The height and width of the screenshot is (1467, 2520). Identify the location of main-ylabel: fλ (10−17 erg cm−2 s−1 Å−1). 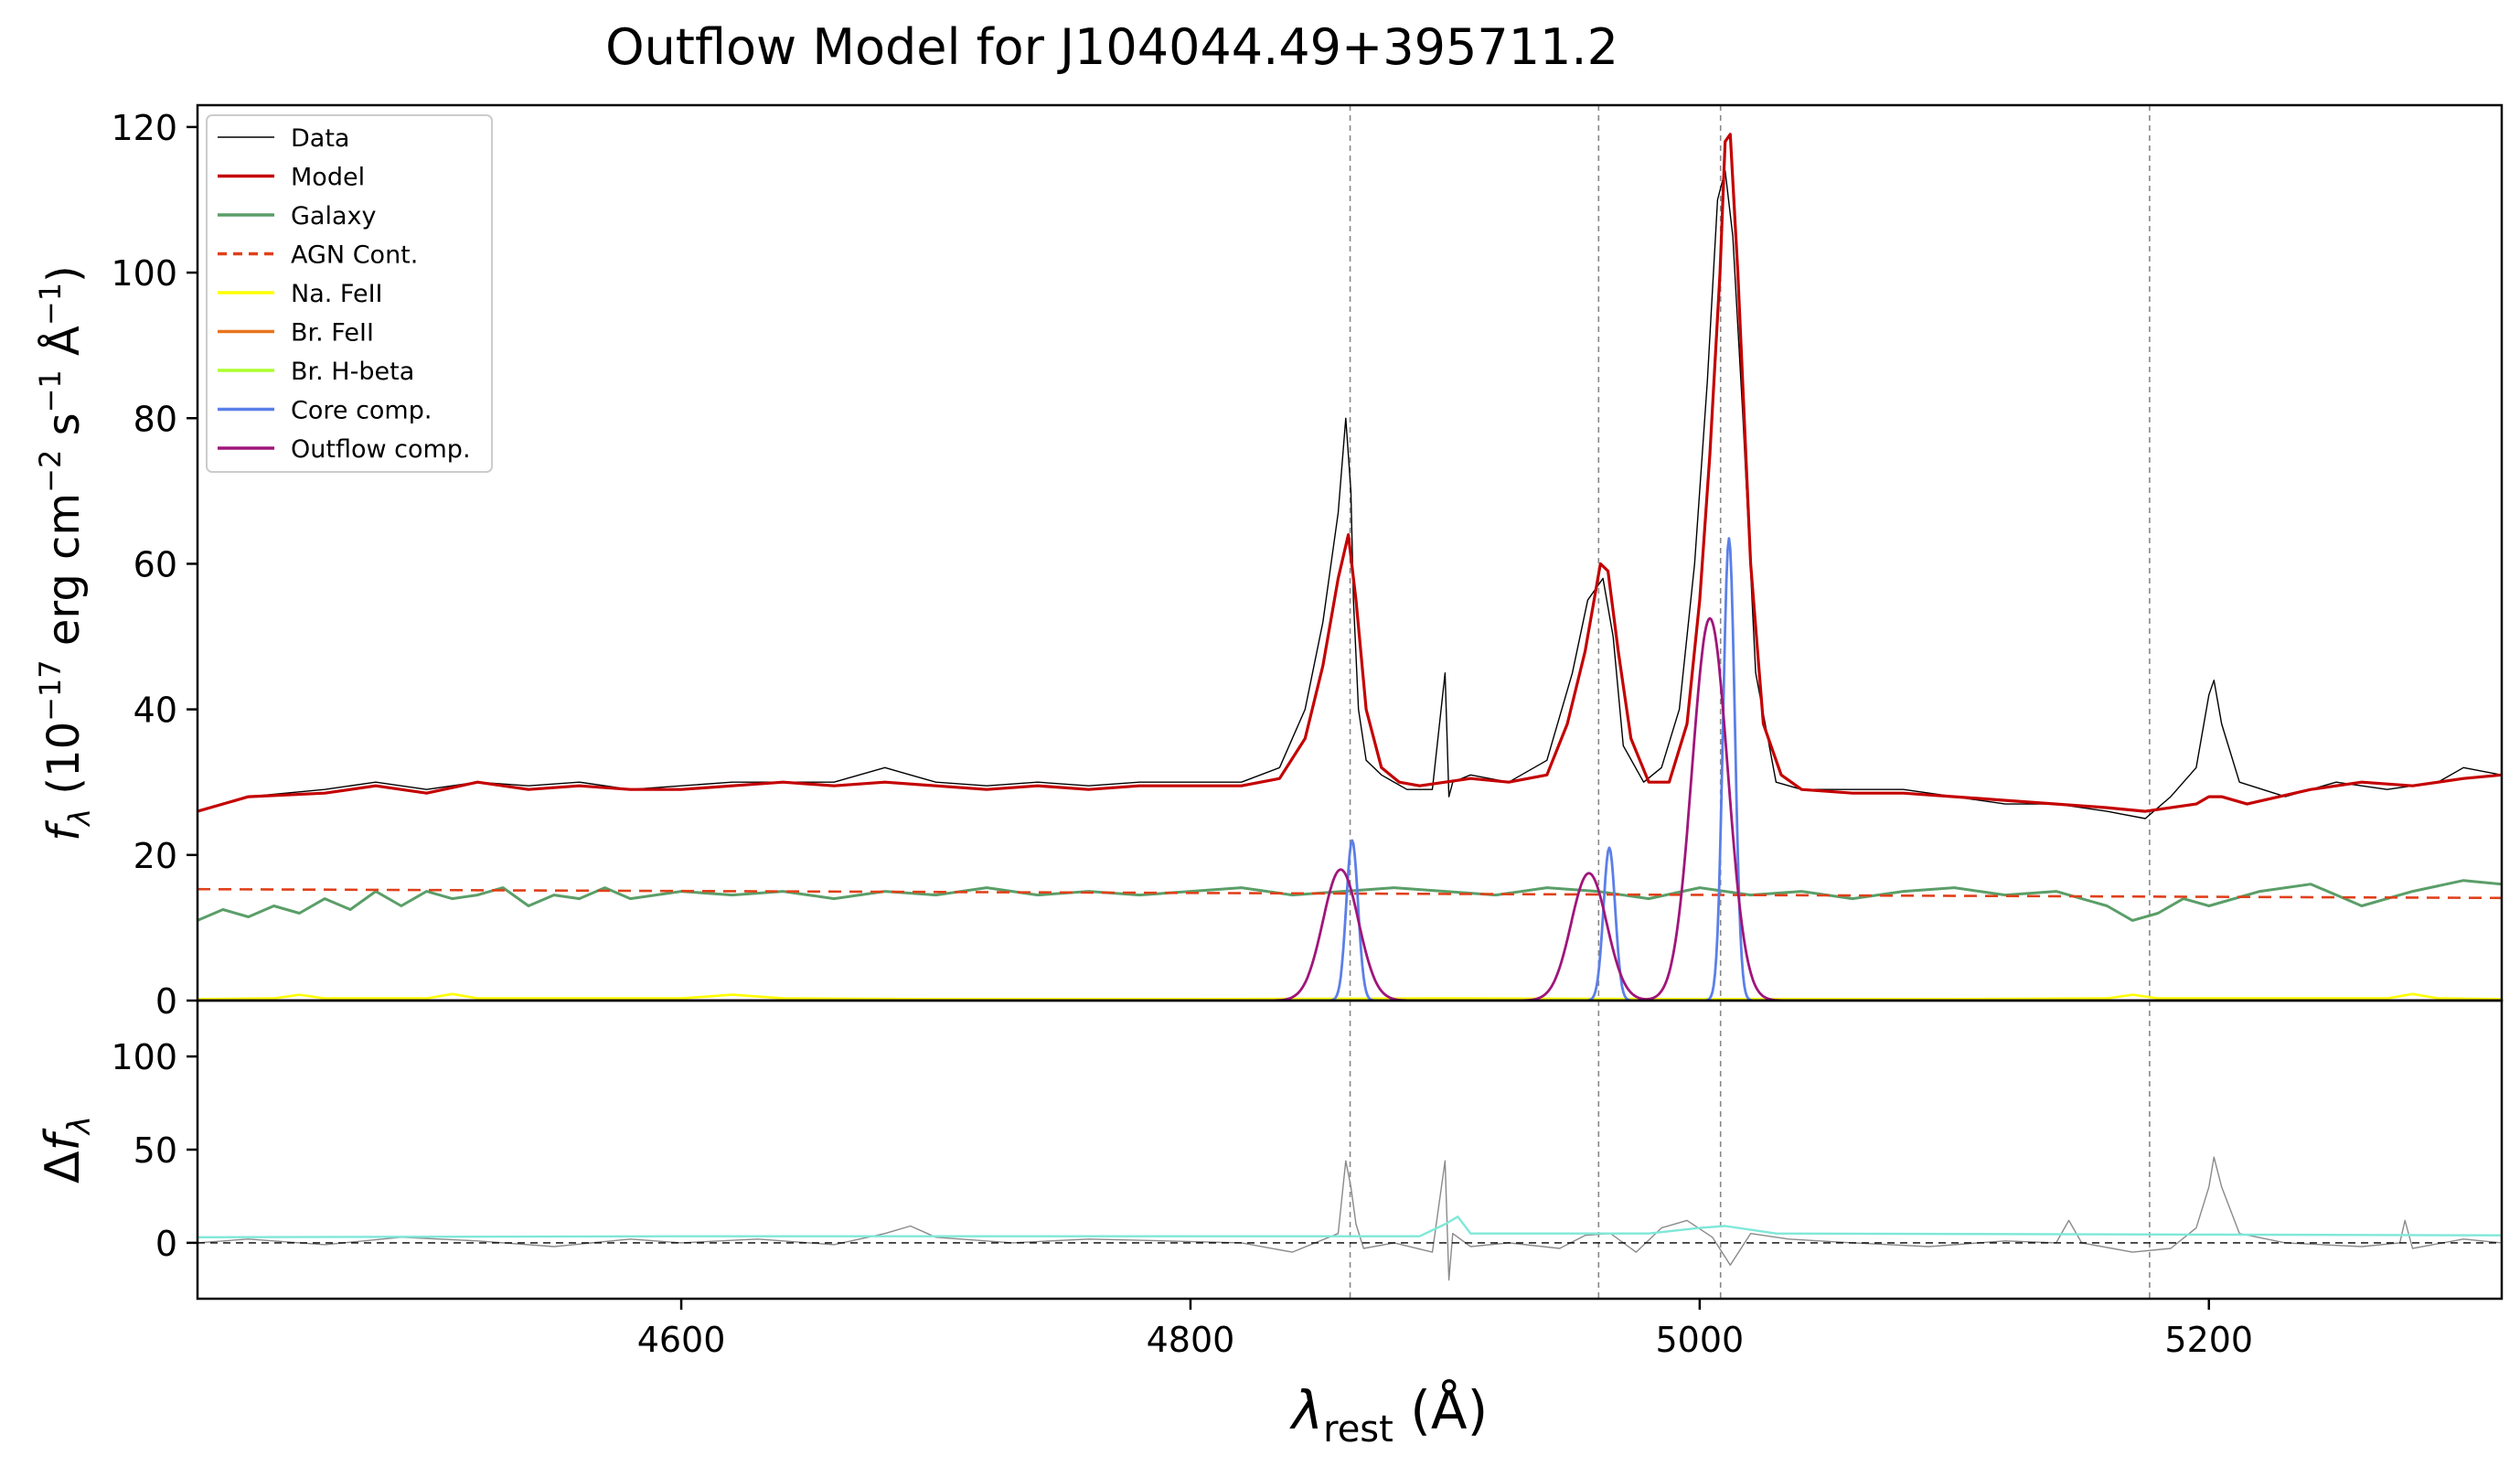
(65, 553).